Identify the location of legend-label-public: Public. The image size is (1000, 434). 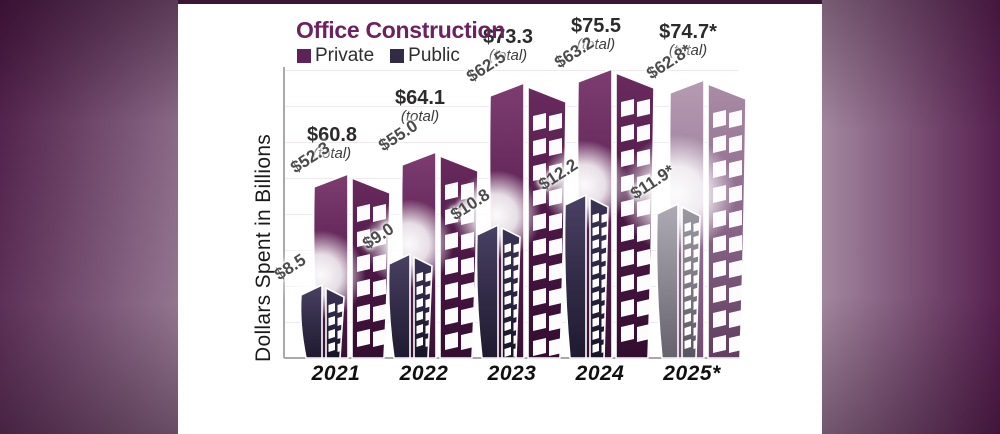
(434, 55).